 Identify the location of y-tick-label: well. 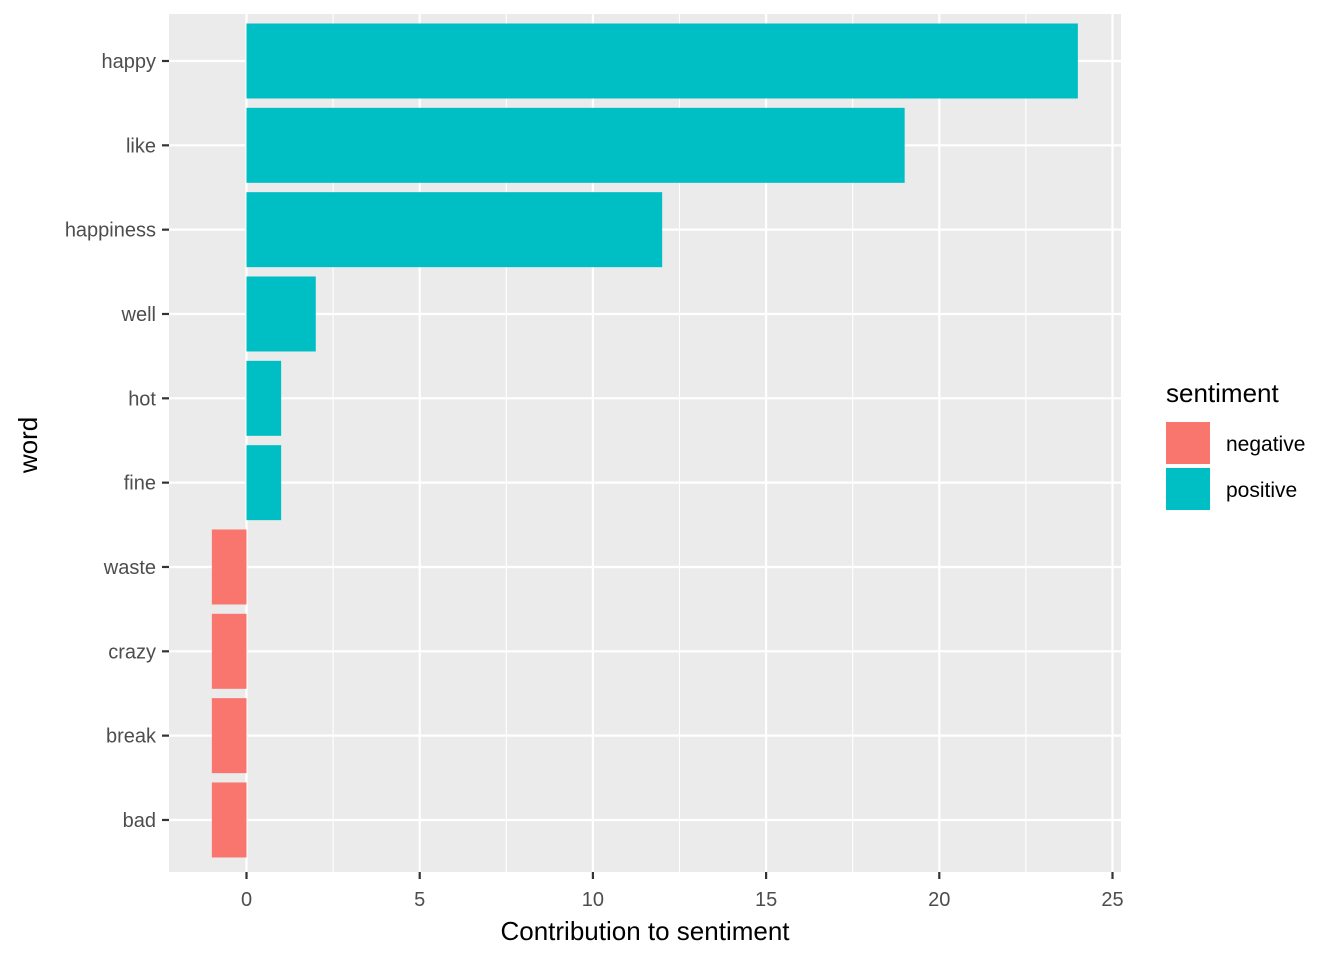
(138, 315).